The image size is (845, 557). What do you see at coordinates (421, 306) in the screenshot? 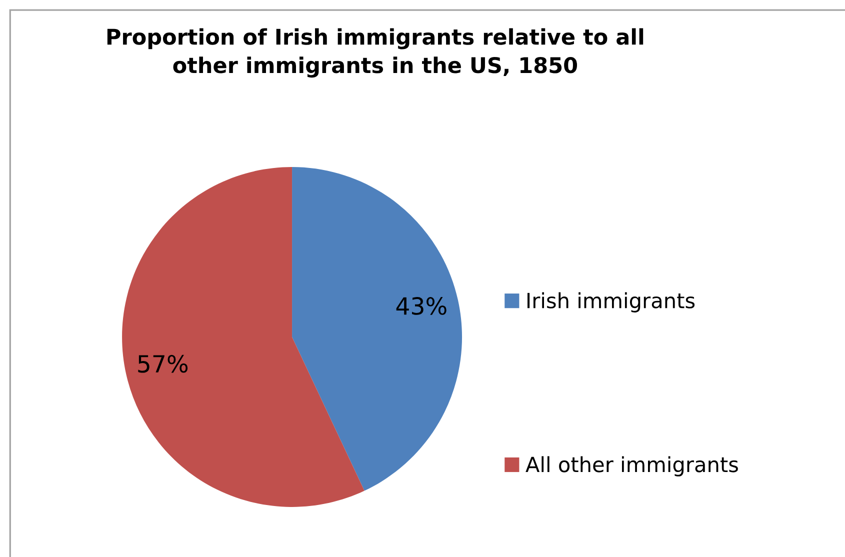
I see `data-label: 43%` at bounding box center [421, 306].